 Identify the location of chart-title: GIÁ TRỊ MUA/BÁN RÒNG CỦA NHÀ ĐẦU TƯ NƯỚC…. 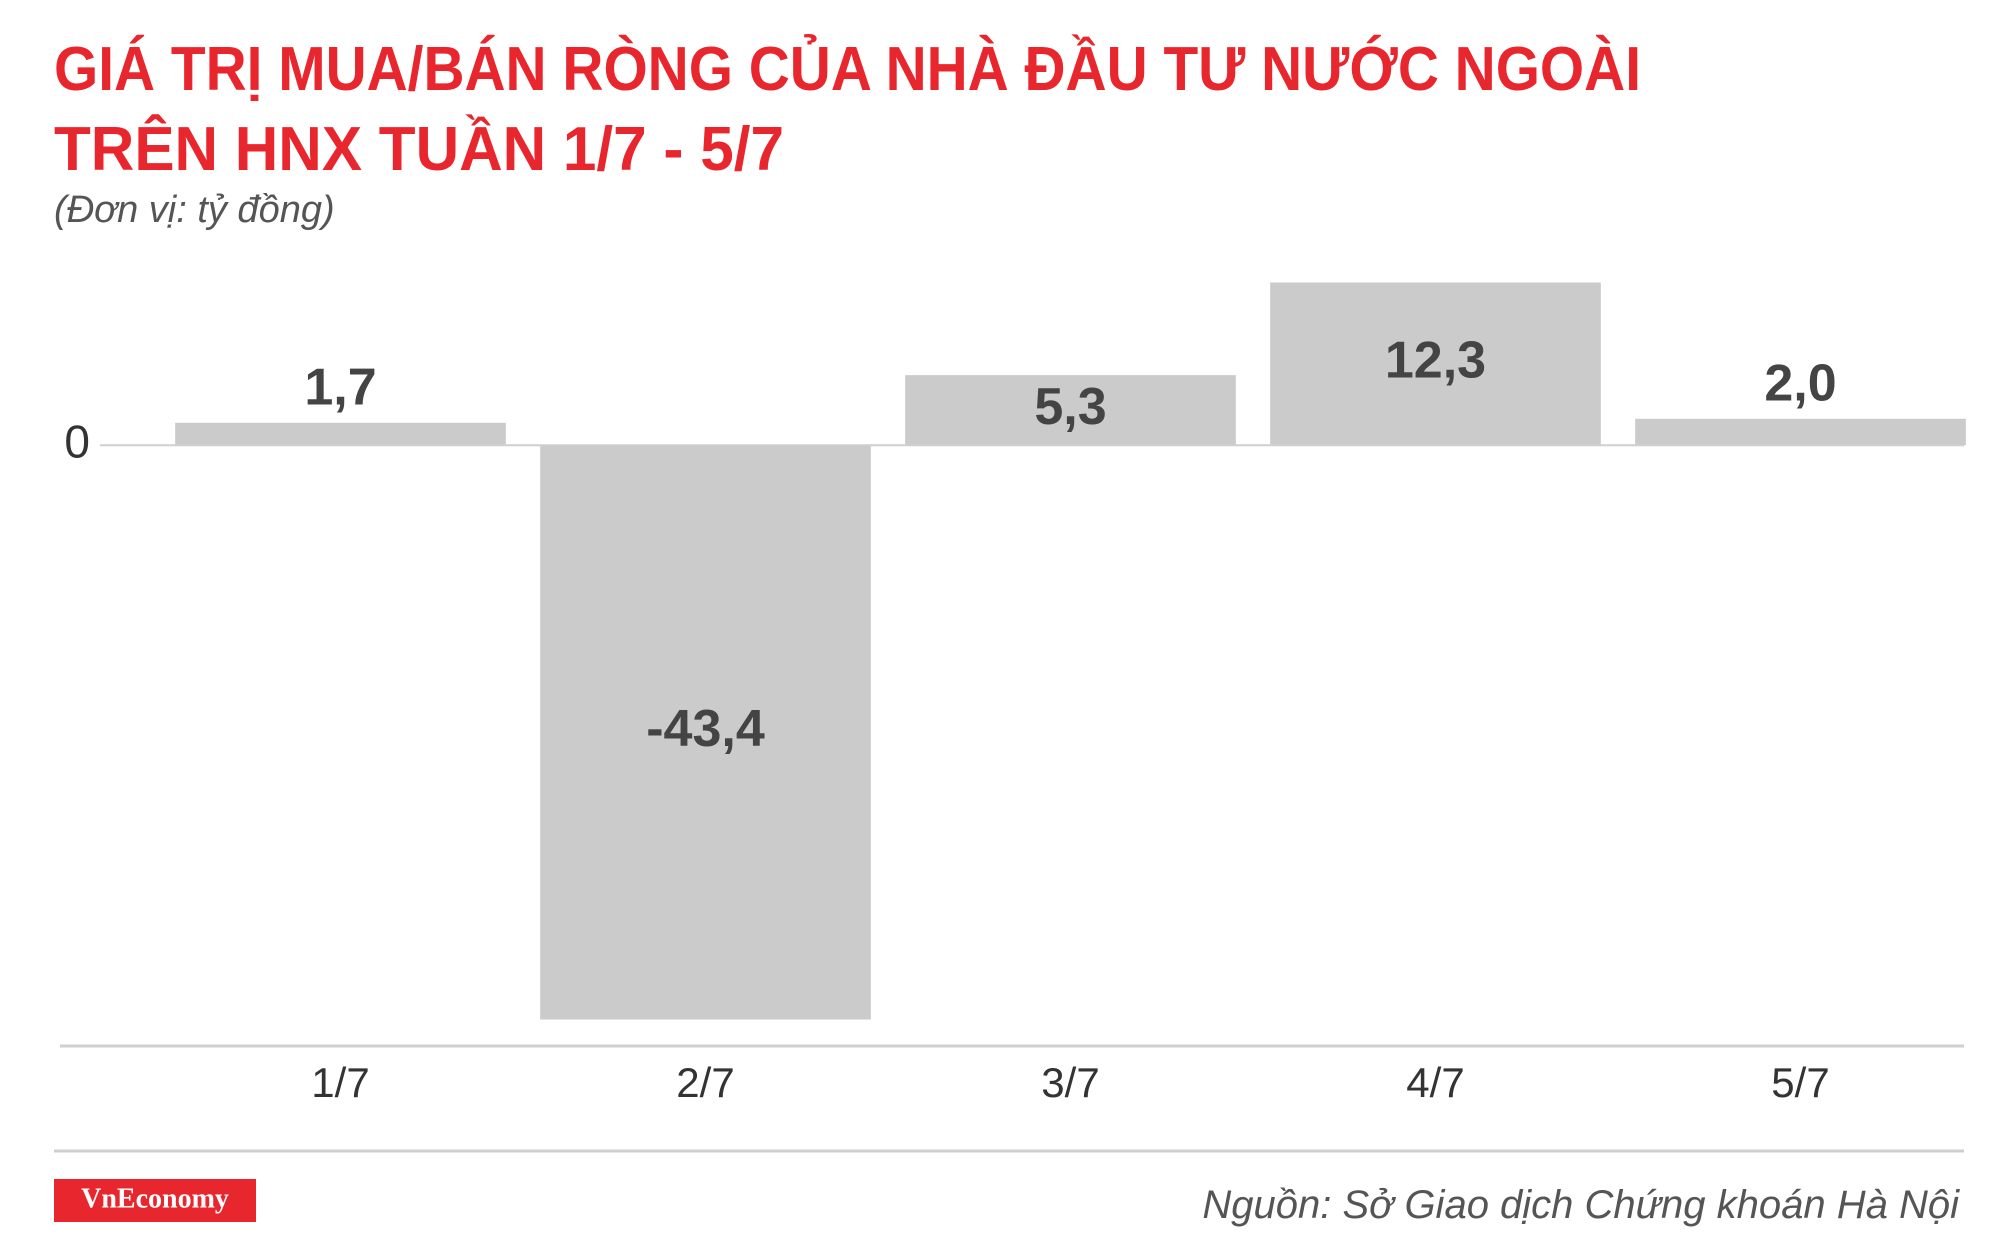
(847, 69).